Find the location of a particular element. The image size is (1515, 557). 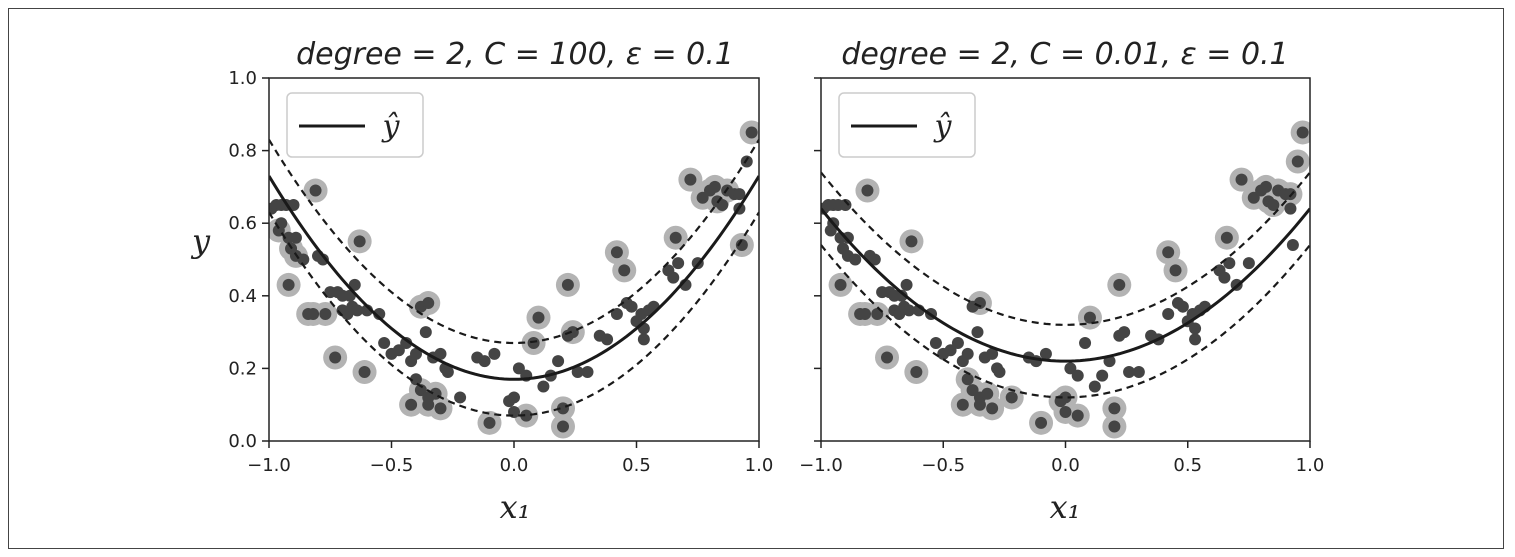

prediction-line is located at coordinates (1065, 285).